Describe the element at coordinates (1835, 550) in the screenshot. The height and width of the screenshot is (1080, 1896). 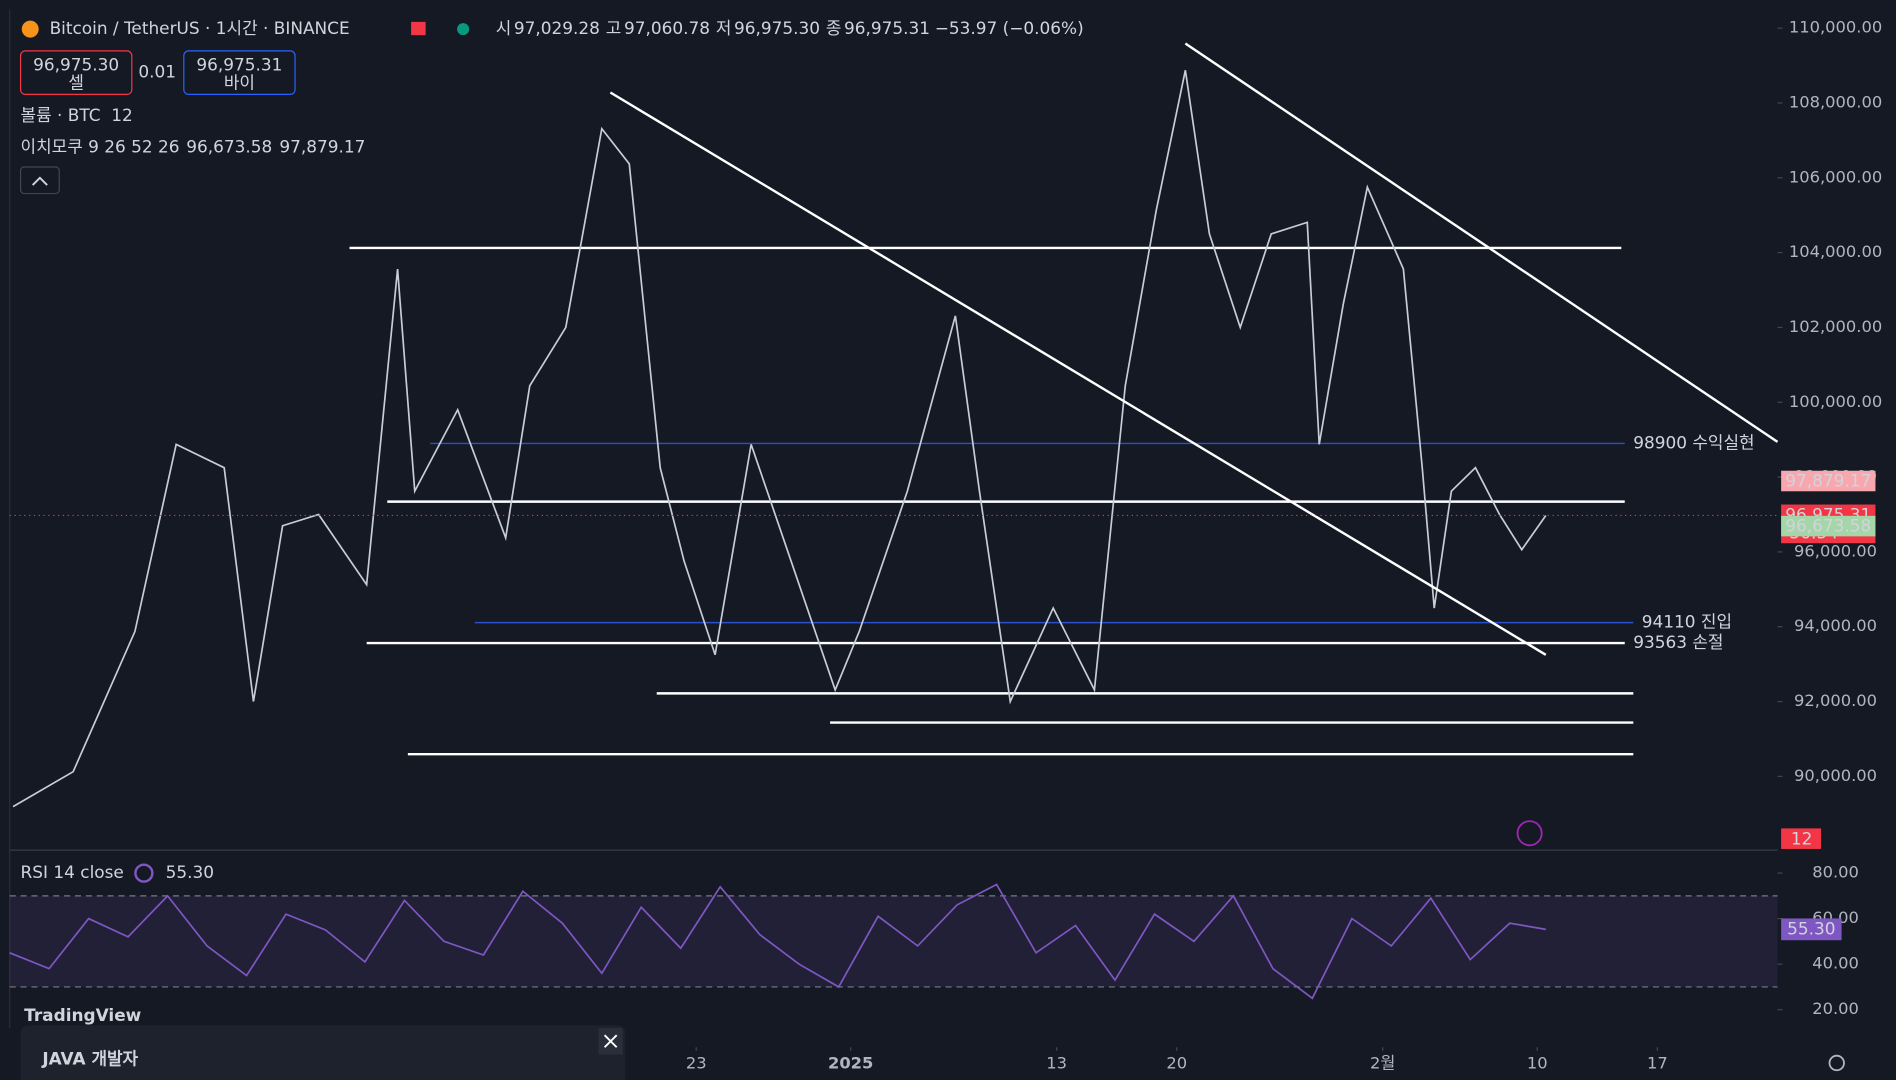
I see `y-tick-label: 96,000.00` at that location.